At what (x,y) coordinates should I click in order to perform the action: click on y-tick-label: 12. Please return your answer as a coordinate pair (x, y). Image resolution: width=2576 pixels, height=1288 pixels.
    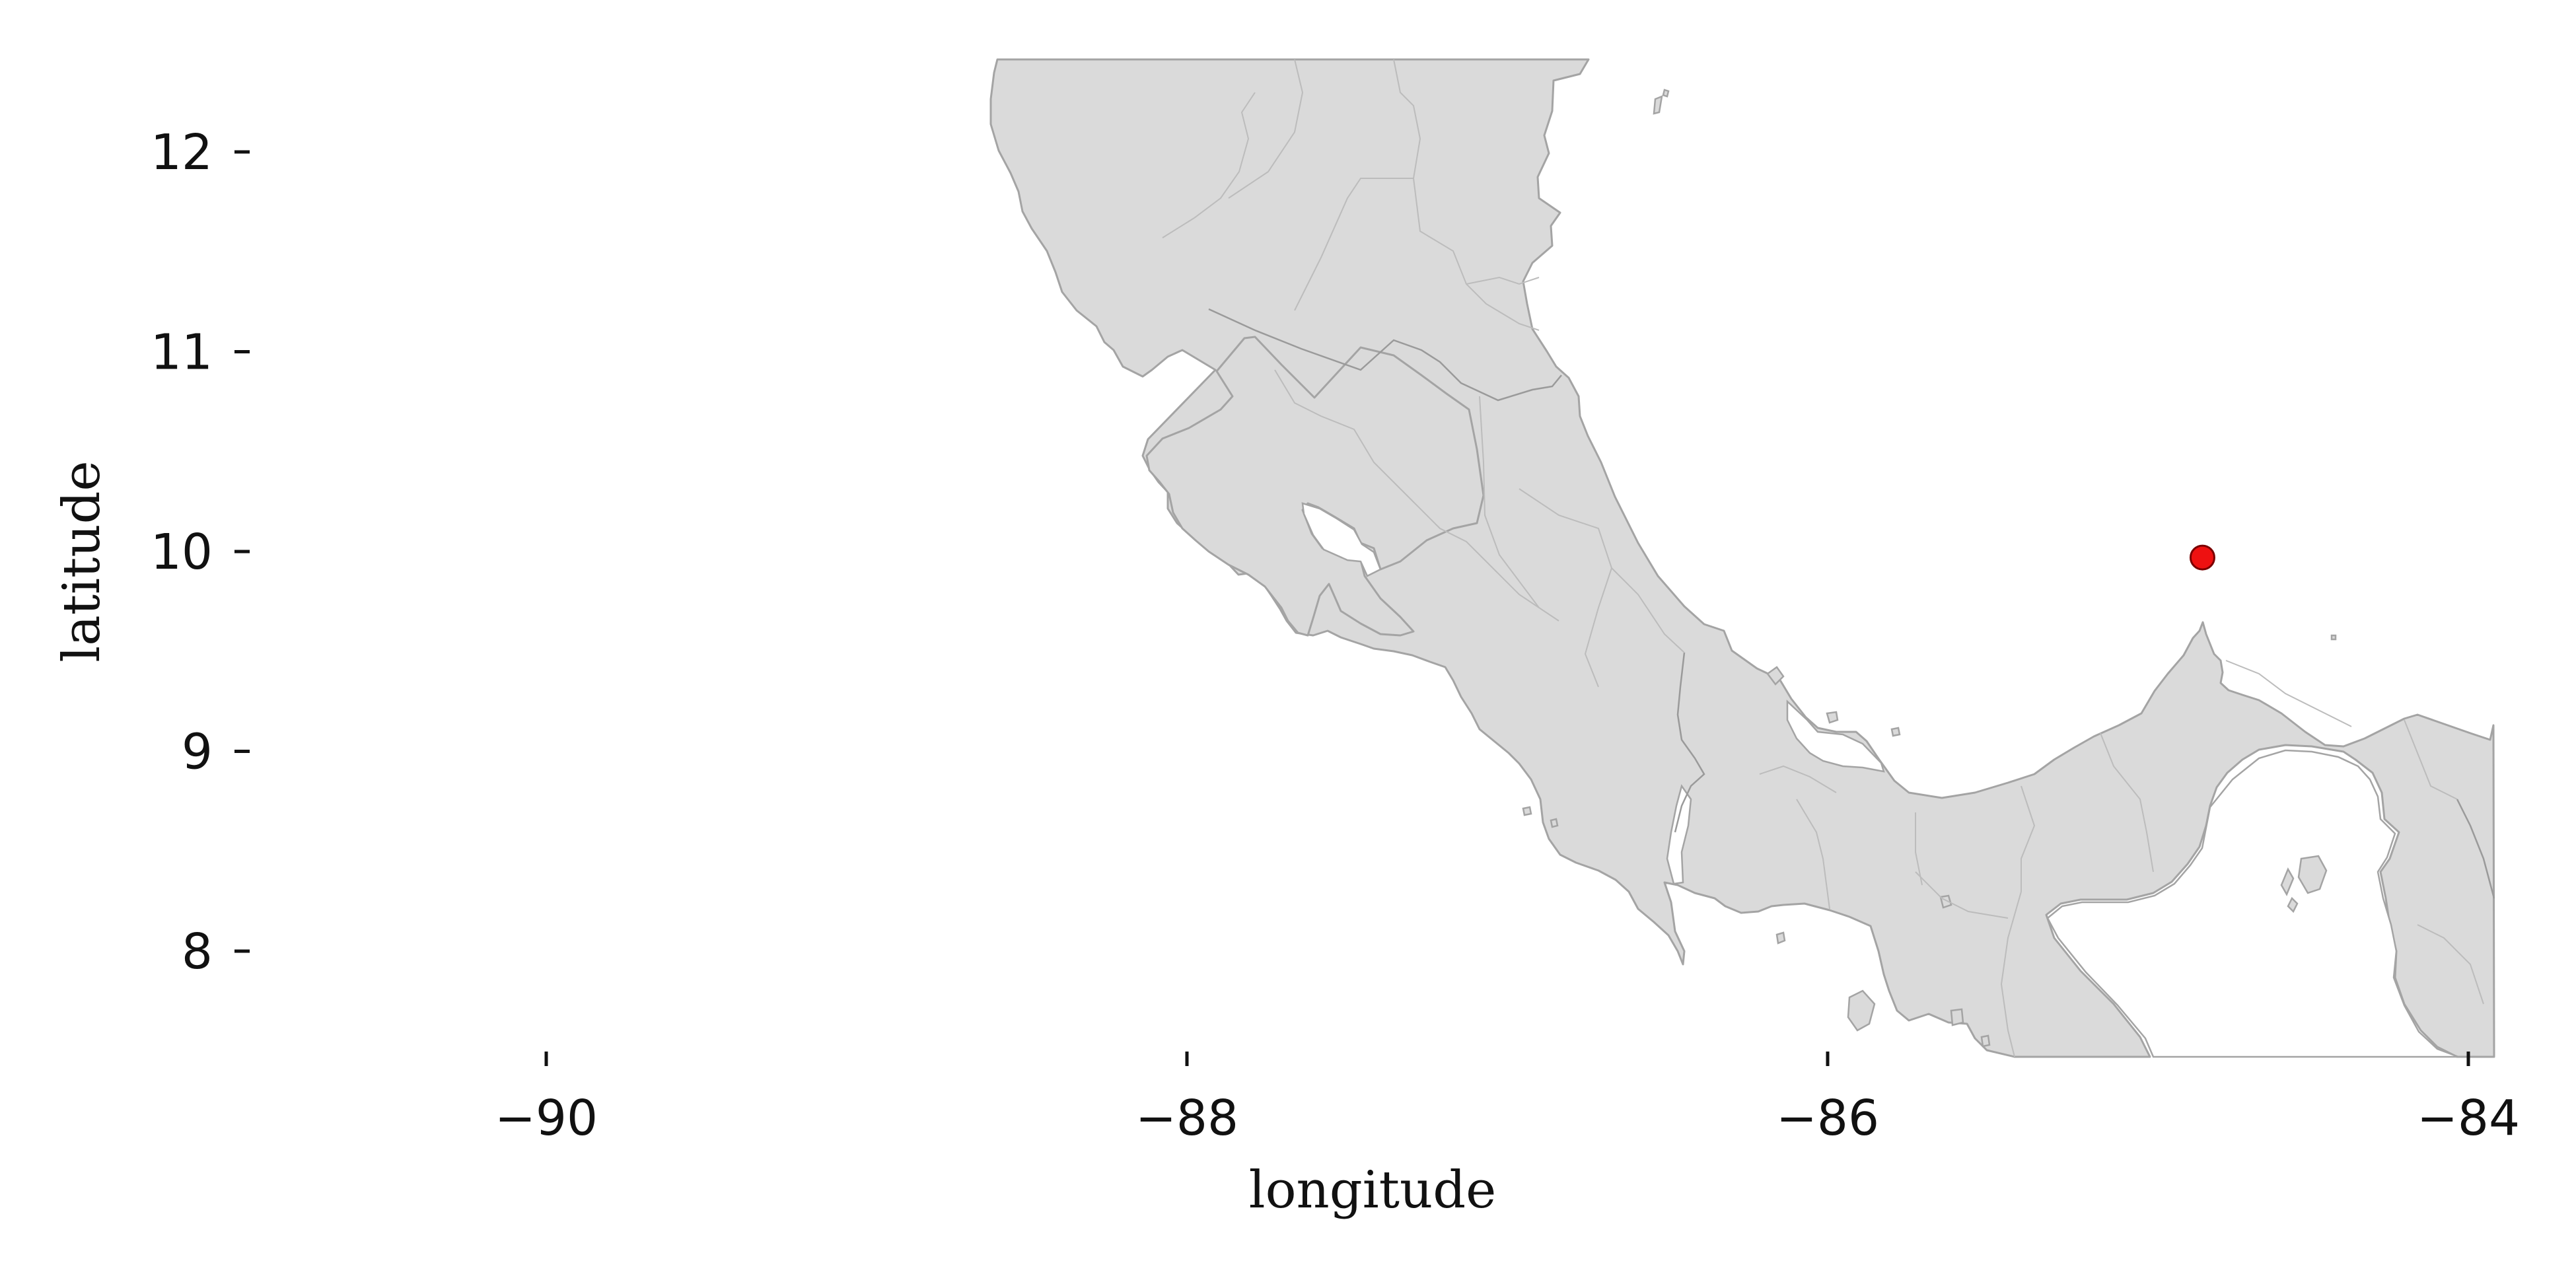
    Looking at the image, I should click on (182, 152).